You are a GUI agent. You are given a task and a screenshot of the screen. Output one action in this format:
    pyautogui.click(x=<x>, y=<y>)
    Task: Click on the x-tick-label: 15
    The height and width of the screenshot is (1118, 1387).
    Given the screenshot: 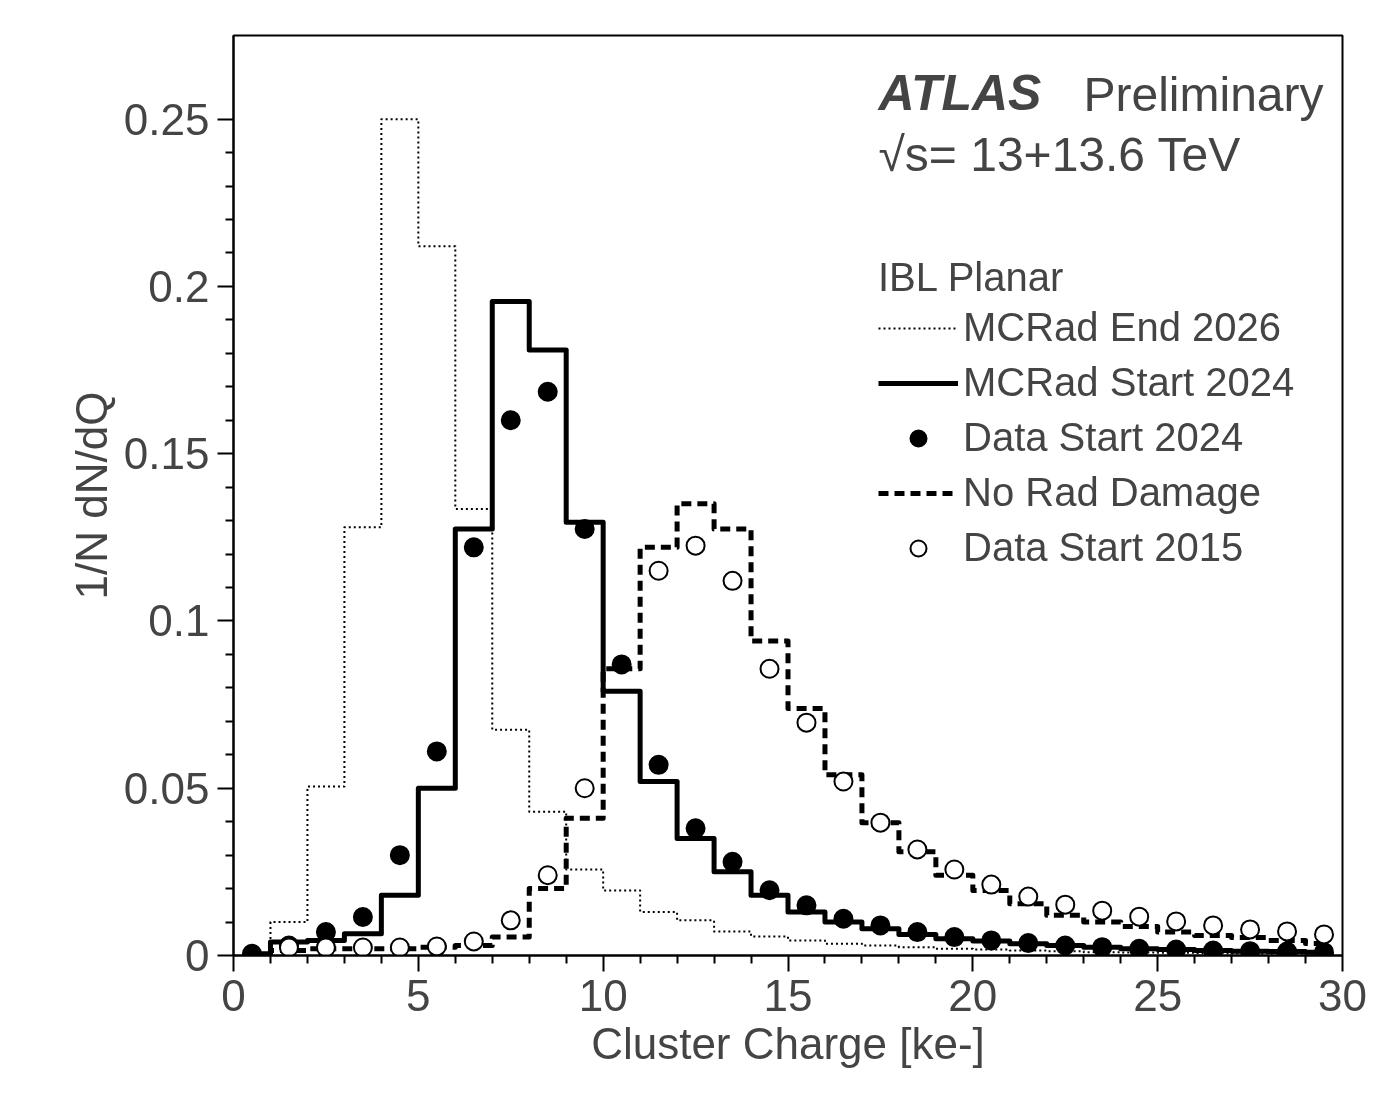 What is the action you would take?
    pyautogui.click(x=788, y=995)
    